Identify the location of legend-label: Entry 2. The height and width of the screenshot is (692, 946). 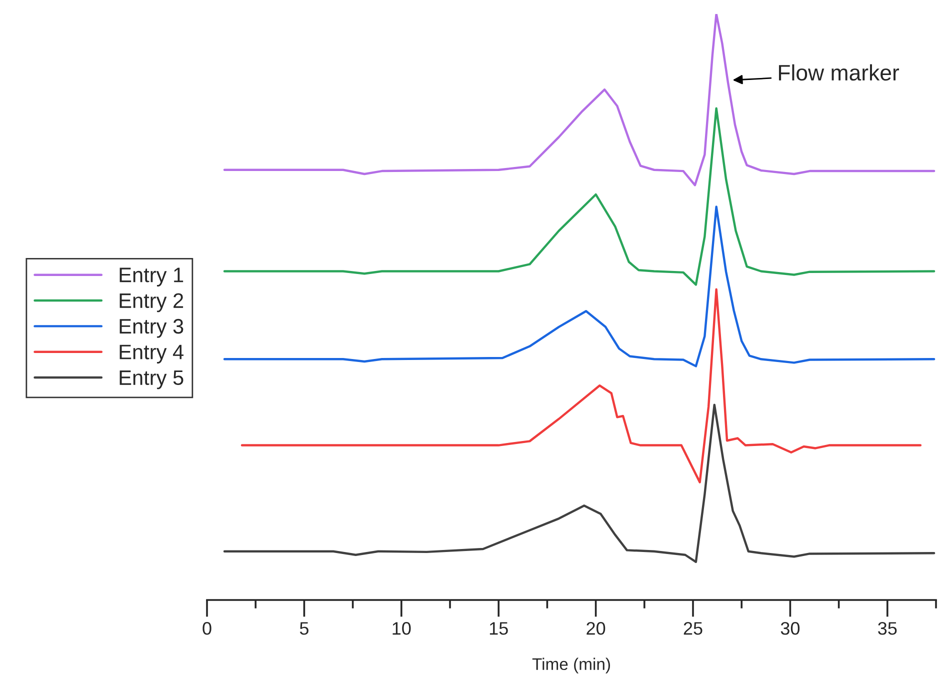
(152, 302).